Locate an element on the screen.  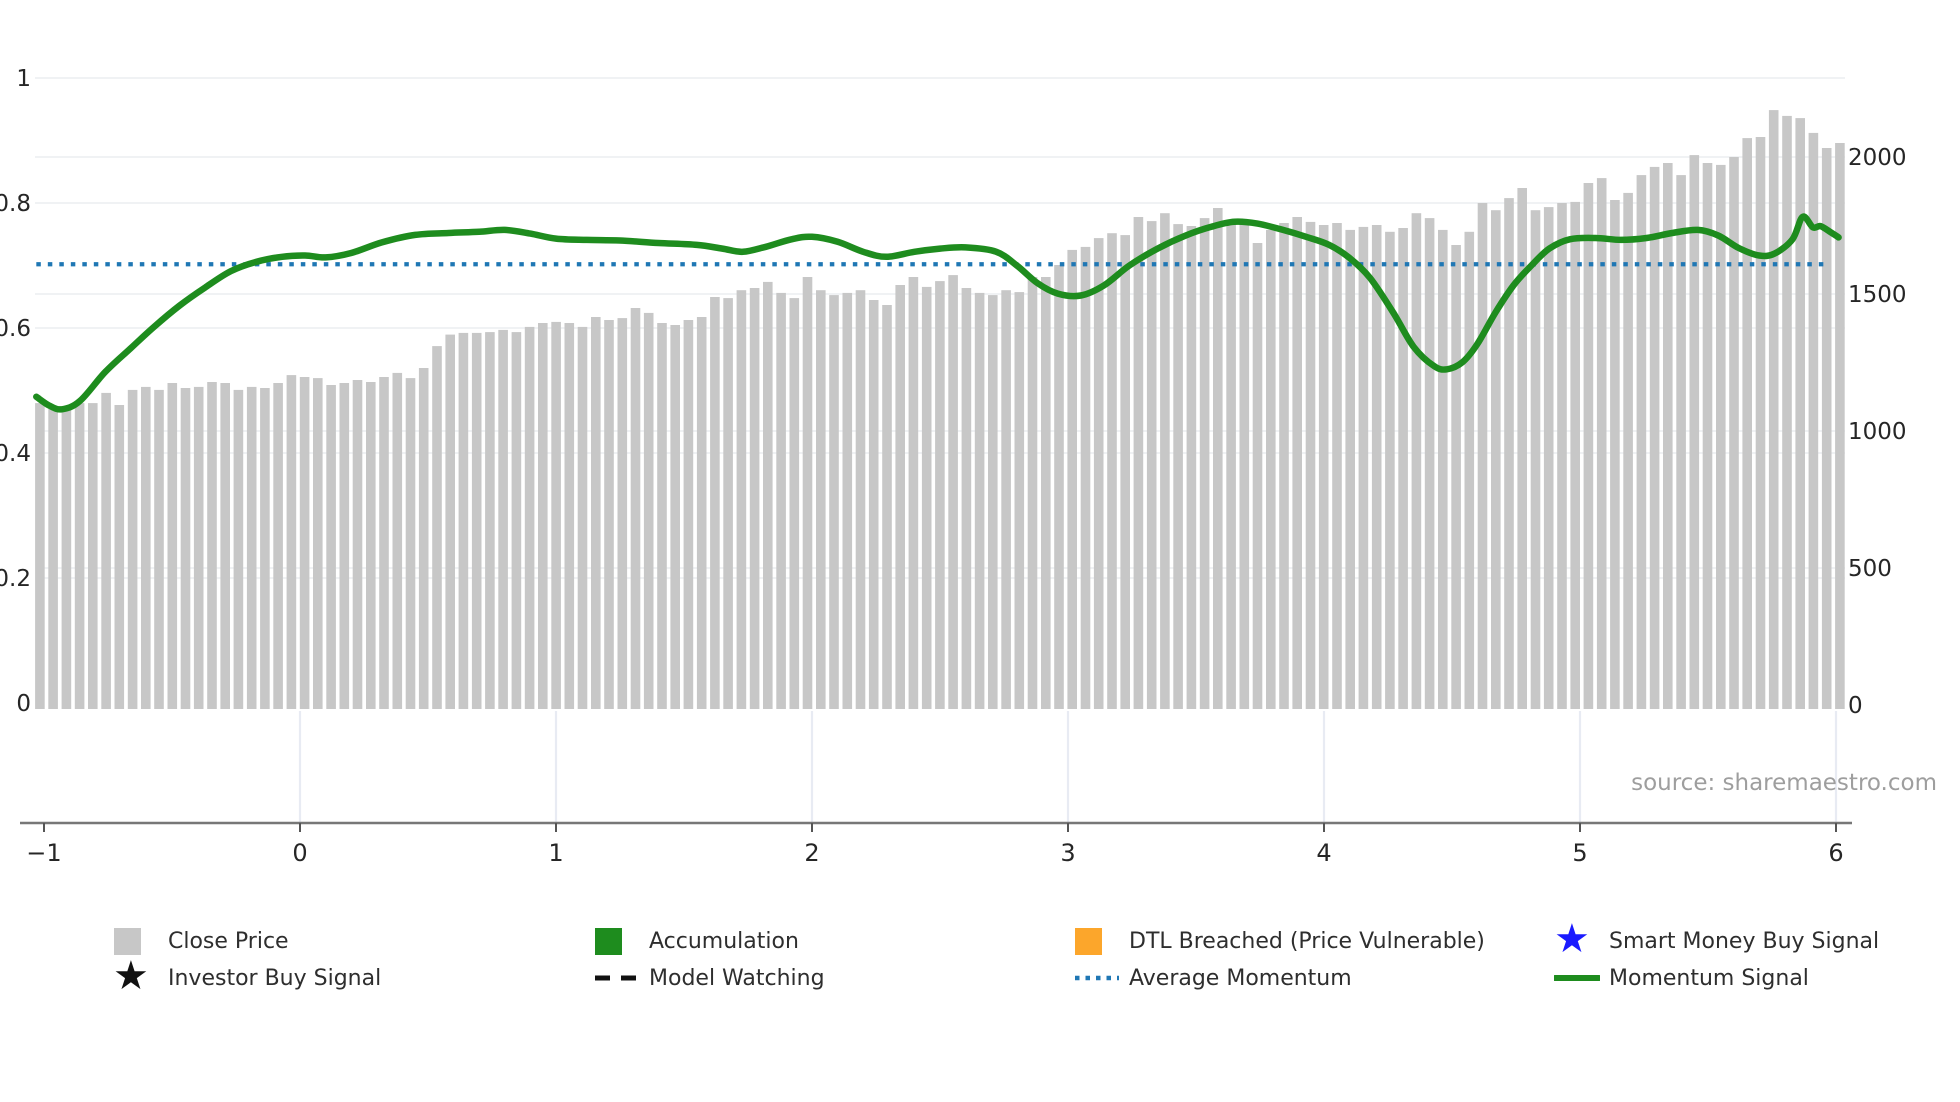
legend-label: DTL Breached (Price Vulnerable) is located at coordinates (1307, 941).